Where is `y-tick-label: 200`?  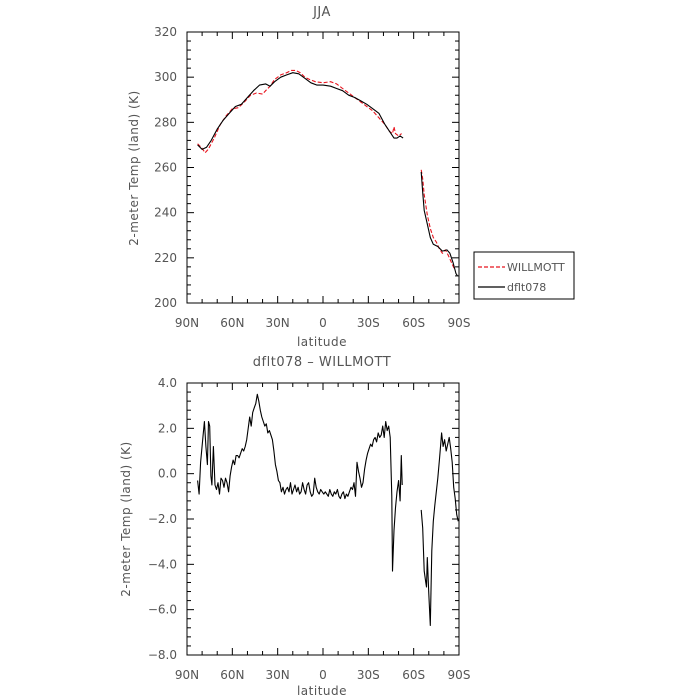 y-tick-label: 200 is located at coordinates (165, 303).